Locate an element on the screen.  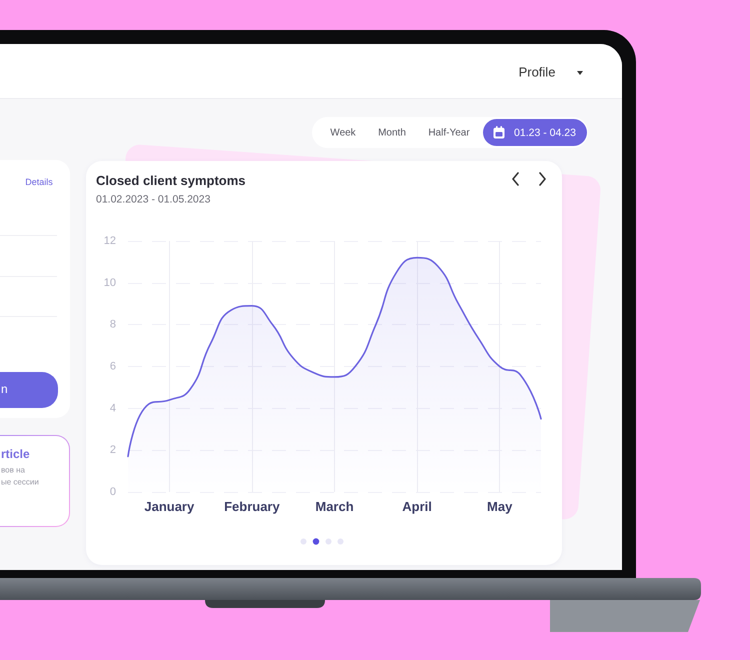
text: Half-Year is located at coordinates (449, 132).